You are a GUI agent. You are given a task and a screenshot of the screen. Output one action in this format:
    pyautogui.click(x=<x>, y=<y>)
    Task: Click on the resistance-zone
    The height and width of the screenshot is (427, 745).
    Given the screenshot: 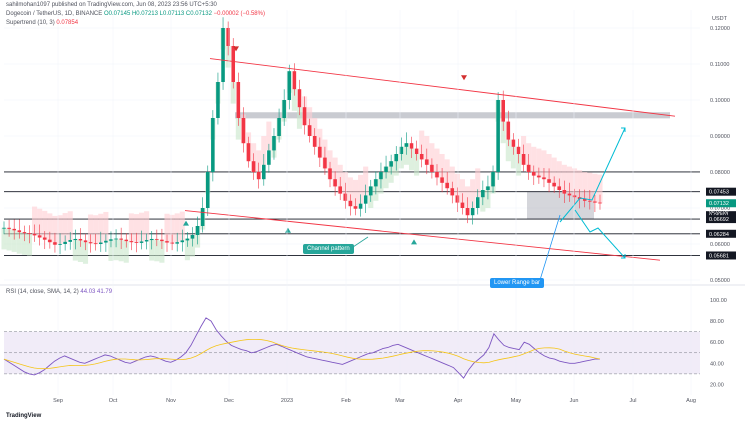 What is the action you would take?
    pyautogui.click(x=452, y=115)
    